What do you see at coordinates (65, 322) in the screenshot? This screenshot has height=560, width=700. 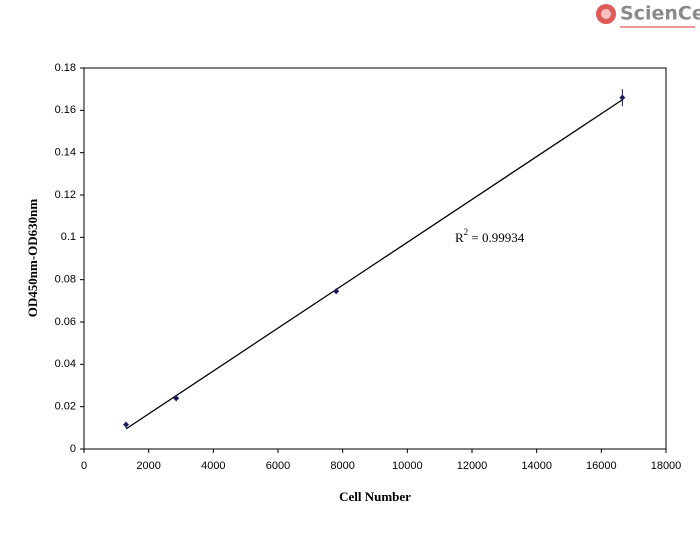 I see `y-tick-label: 0.06` at bounding box center [65, 322].